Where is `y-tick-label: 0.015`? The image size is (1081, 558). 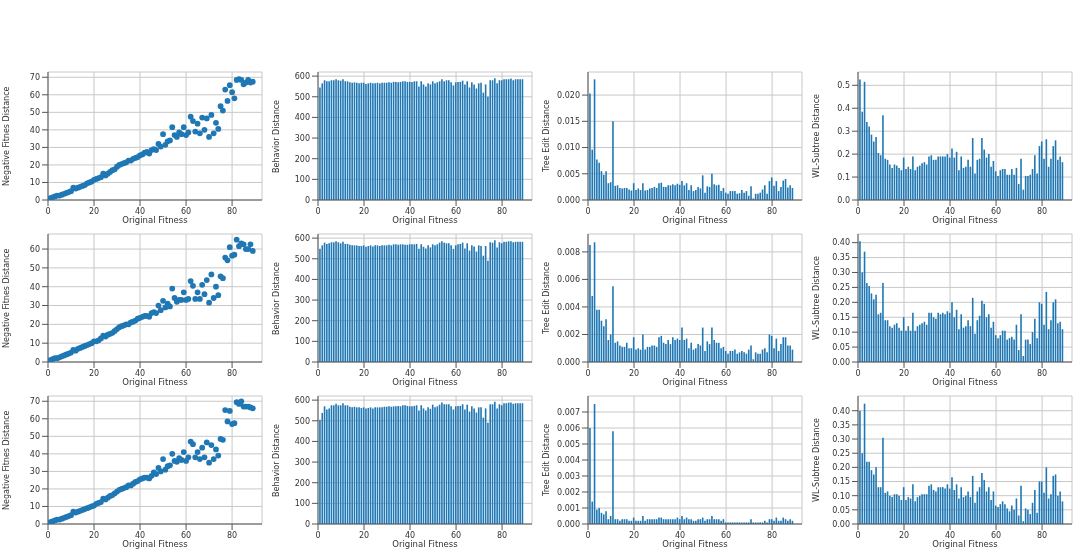
y-tick-label: 0.015 is located at coordinates (568, 122).